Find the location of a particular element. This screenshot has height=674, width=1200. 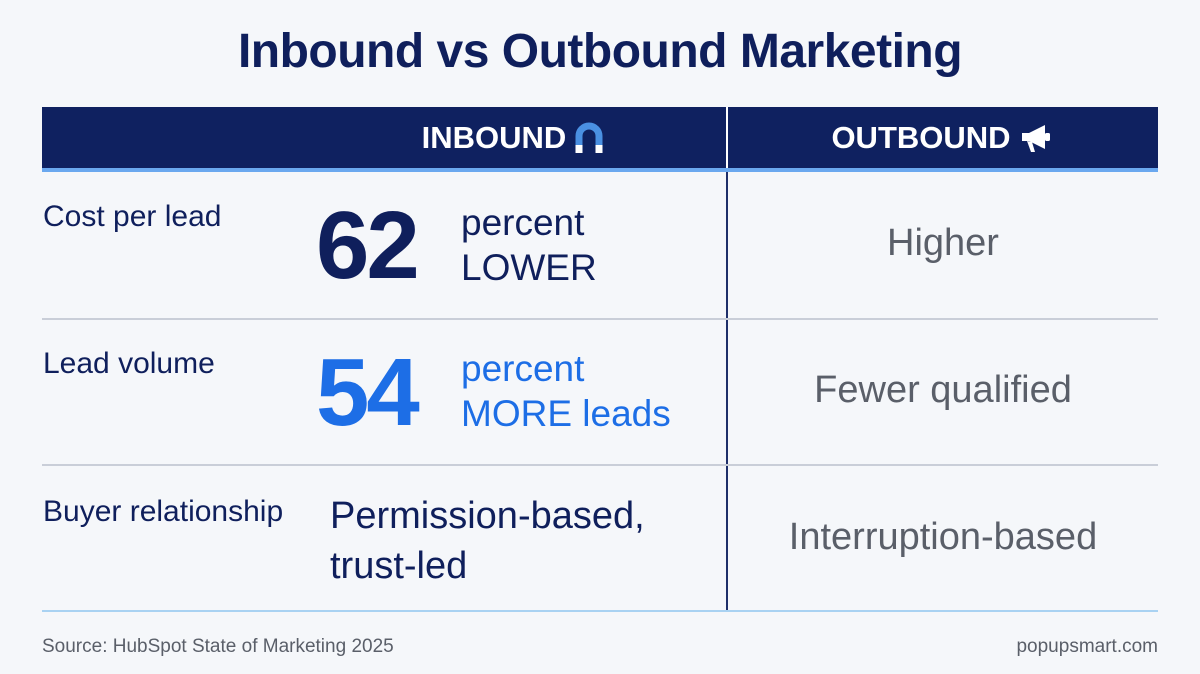

buyer-relationship-text: Permission-based, trust-led is located at coordinates (487, 541).